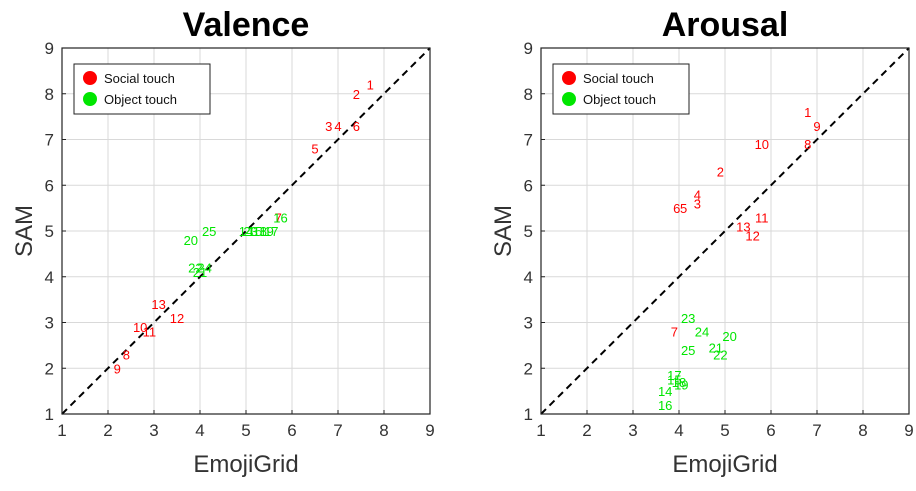 This screenshot has width=916, height=491. What do you see at coordinates (49, 48) in the screenshot?
I see `chart-0-y-tick-label: 9` at bounding box center [49, 48].